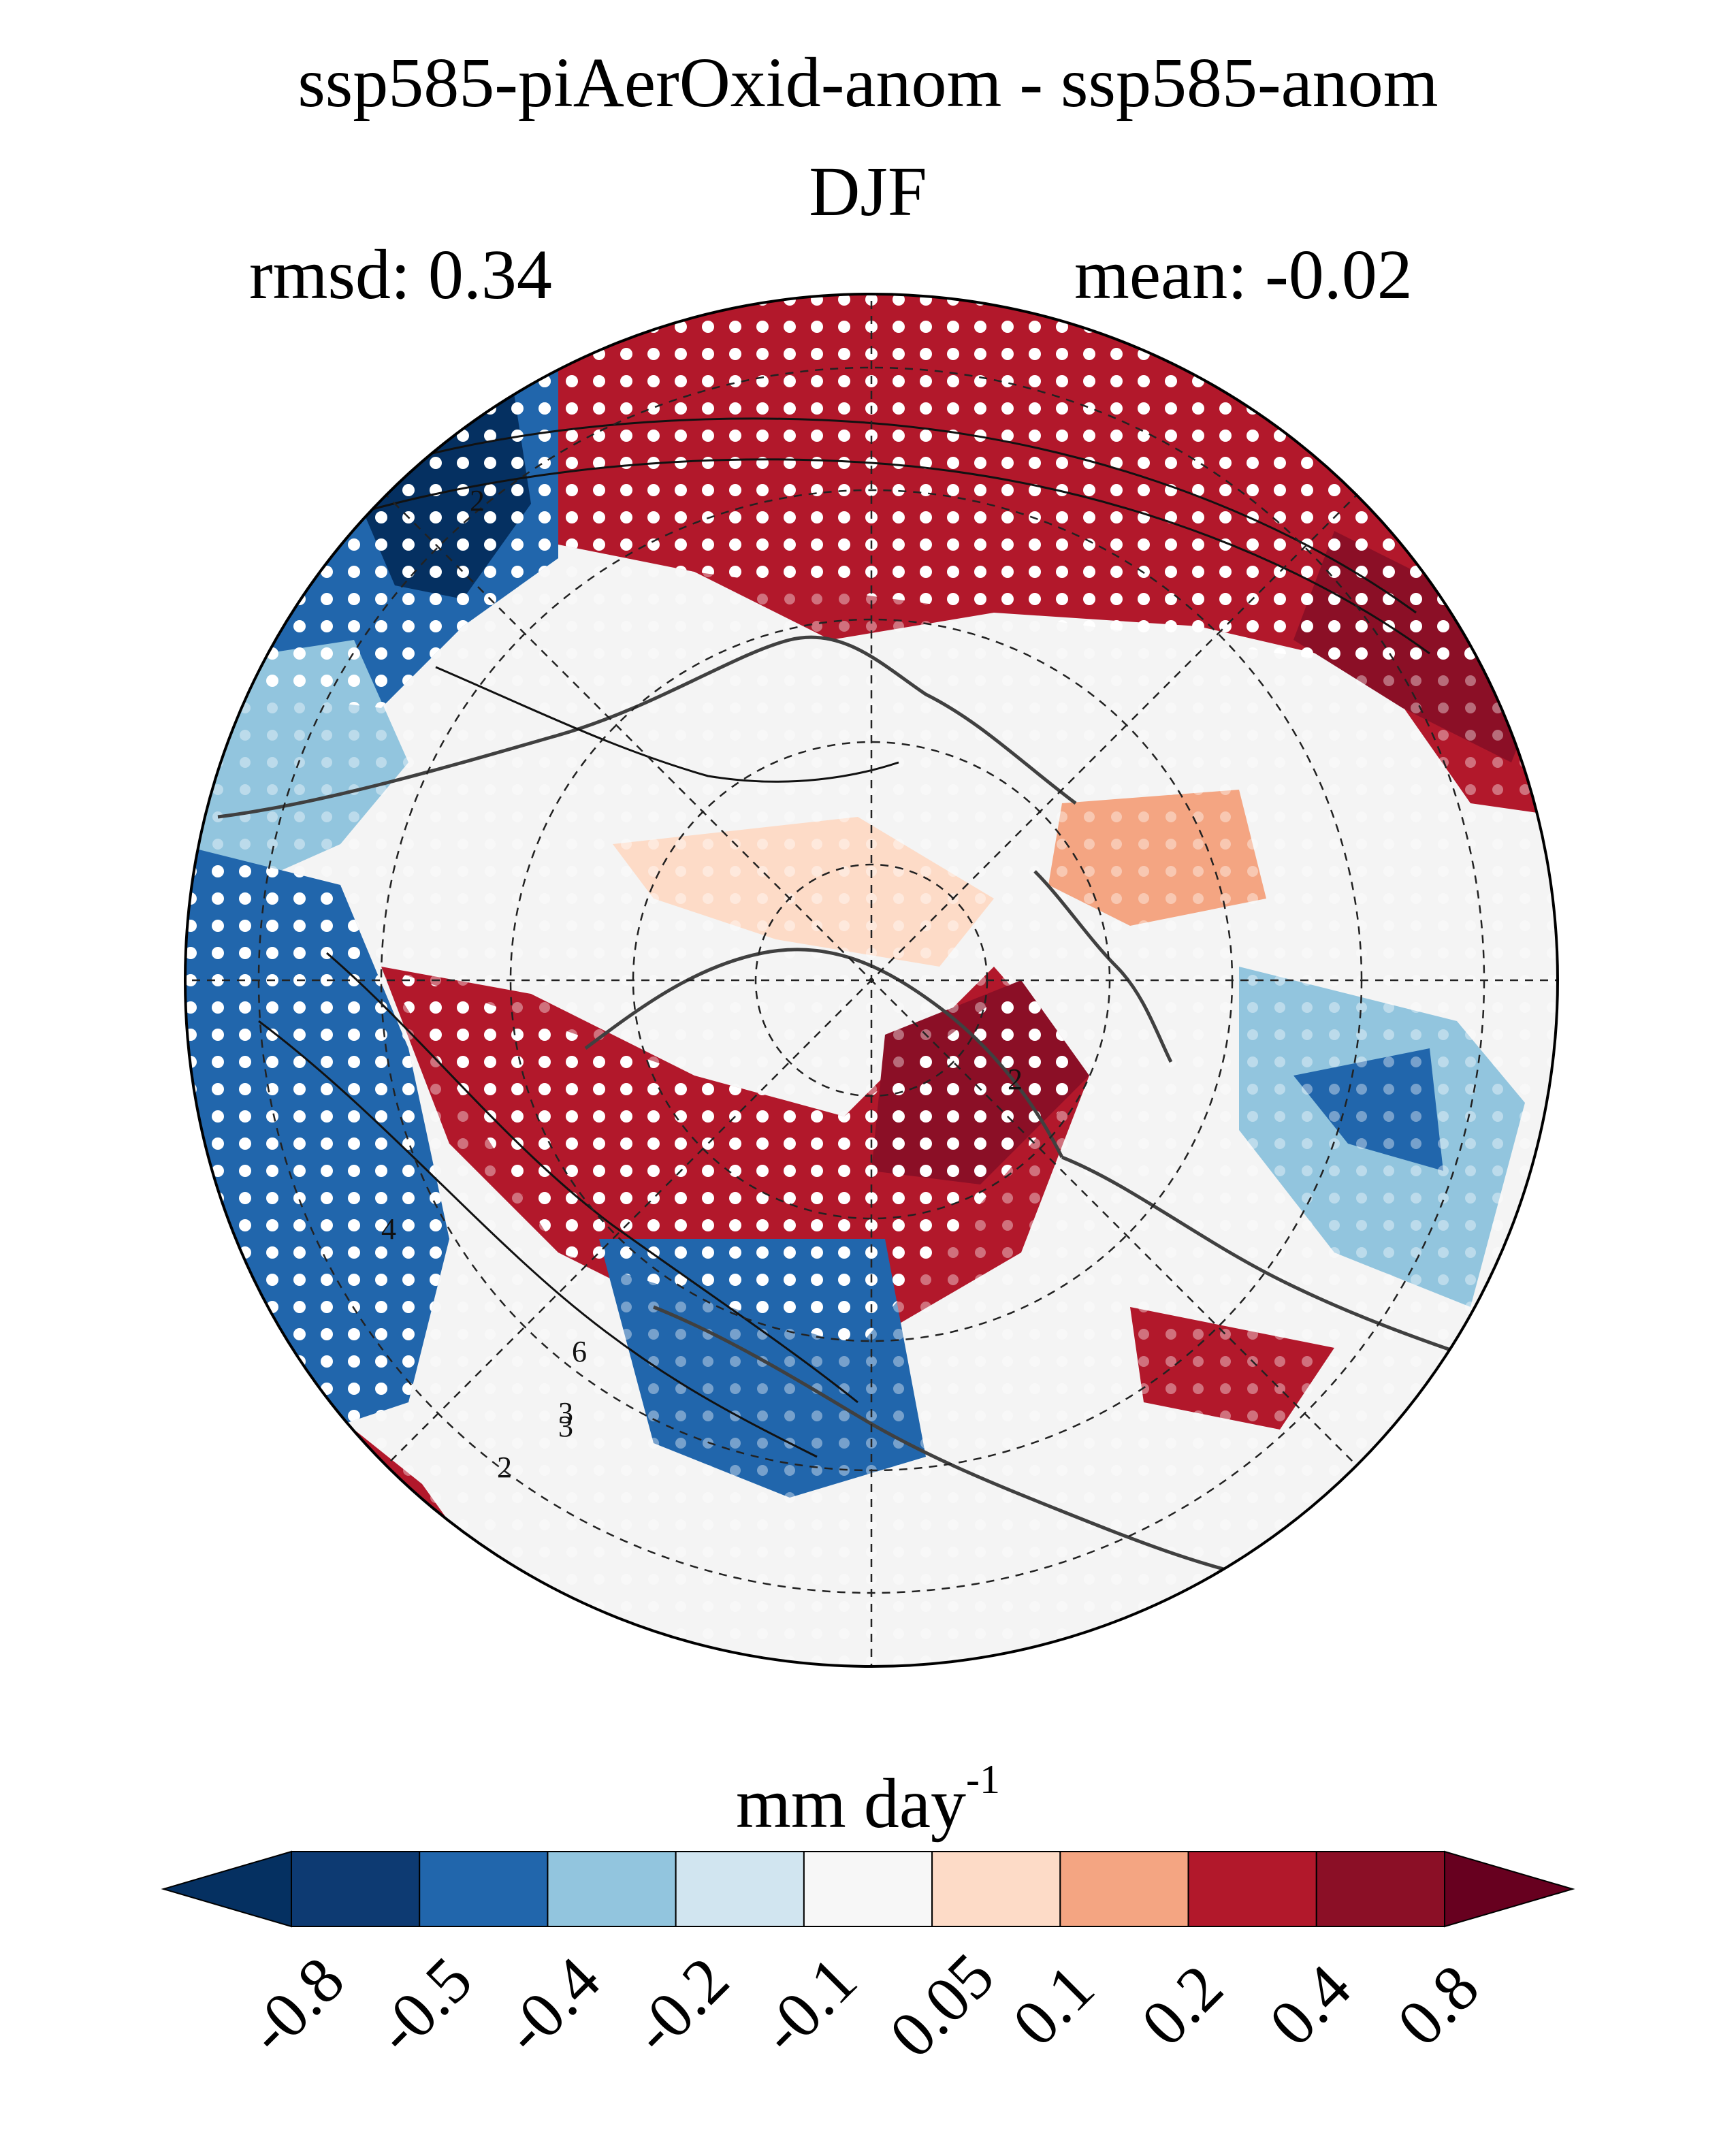 This screenshot has width=1736, height=2130. Describe the element at coordinates (295, 2005) in the screenshot. I see `colorbar-tick-label: -0.8` at that location.